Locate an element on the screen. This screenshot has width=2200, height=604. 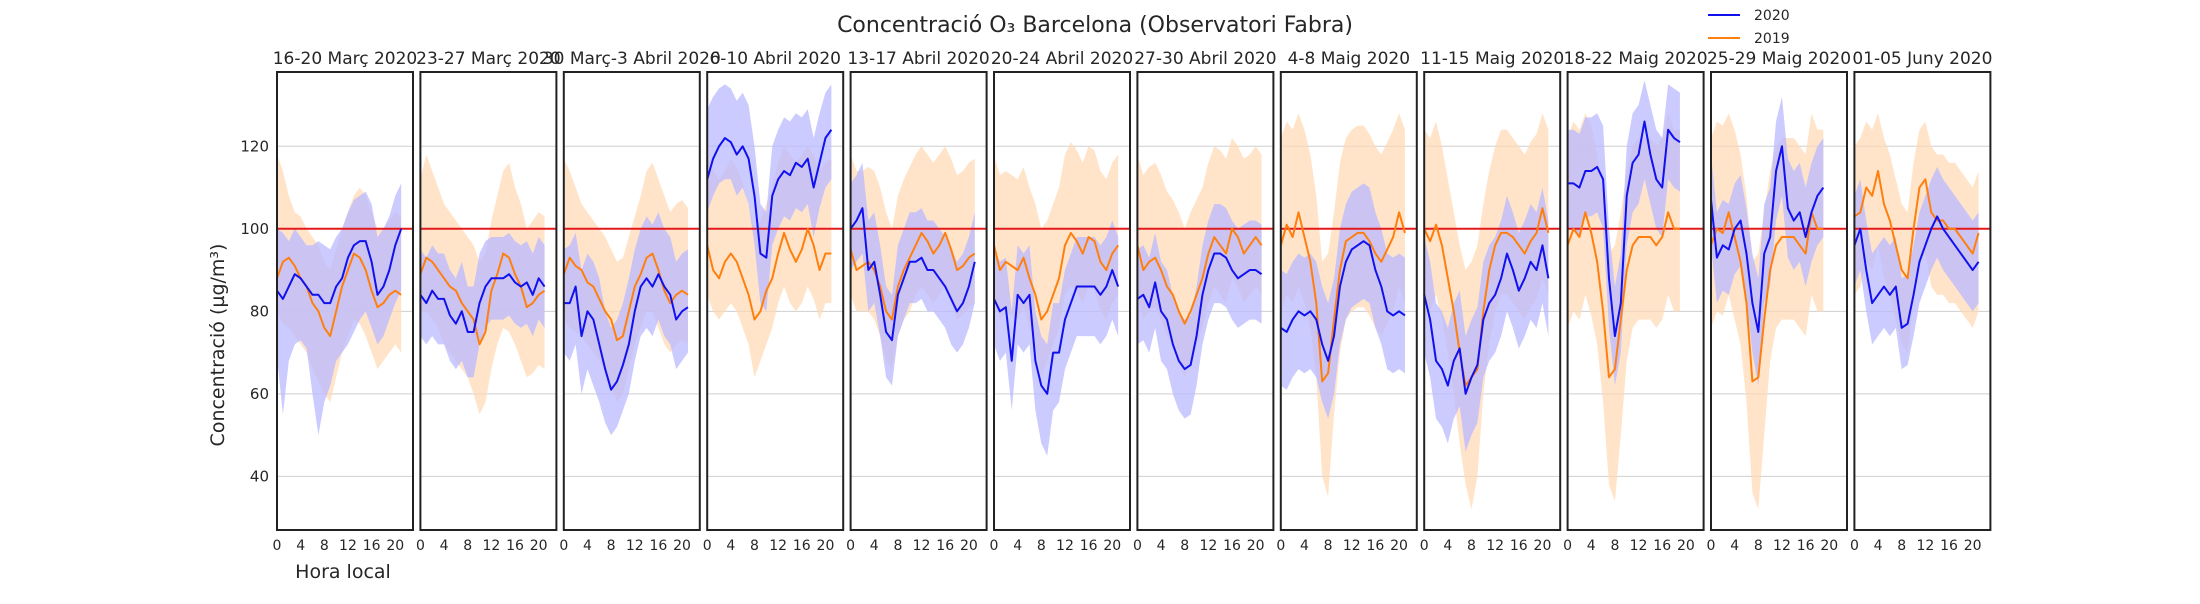
panel: 23-27 Març 2020 0 4 8 12 16 20 is located at coordinates (488, 301).